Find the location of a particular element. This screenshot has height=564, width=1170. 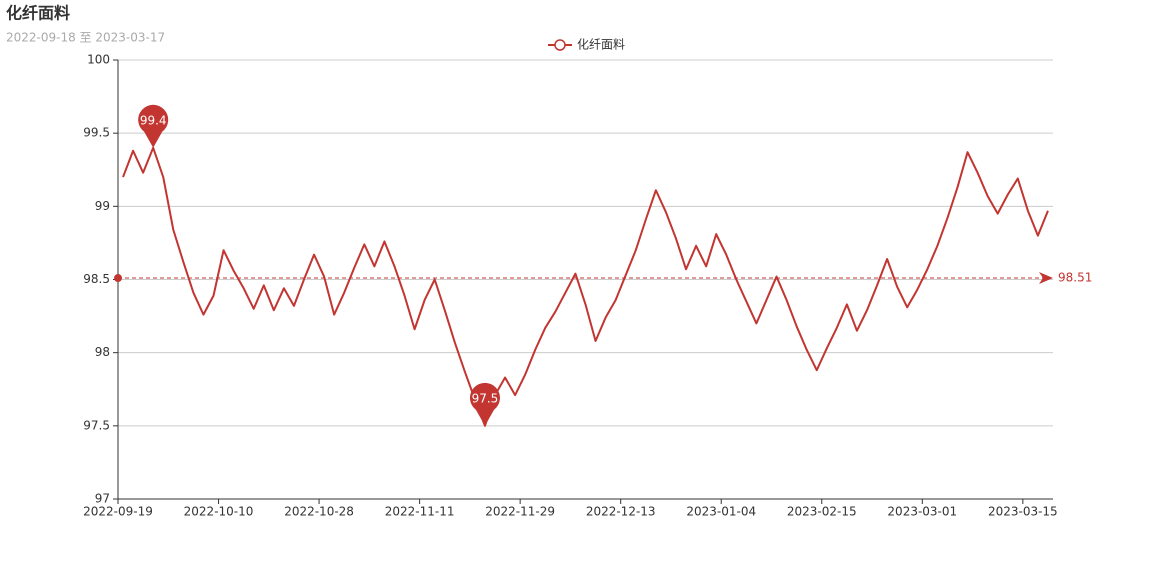

x-tick-label: 2023-03-01 is located at coordinates (922, 512).